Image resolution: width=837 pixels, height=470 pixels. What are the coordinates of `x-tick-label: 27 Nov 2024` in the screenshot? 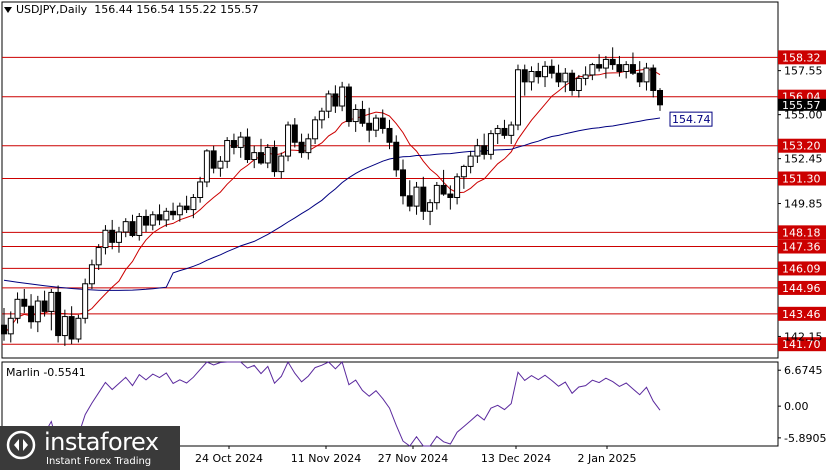 It's located at (413, 458).